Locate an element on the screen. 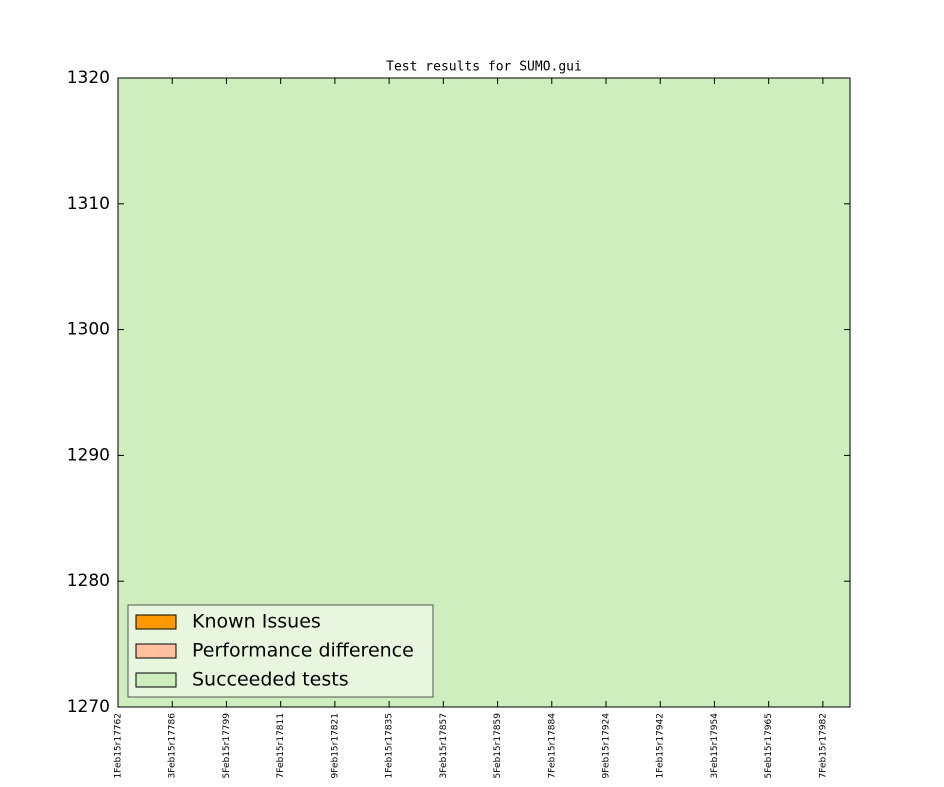  legend-label: Succeeded tests is located at coordinates (270, 680).